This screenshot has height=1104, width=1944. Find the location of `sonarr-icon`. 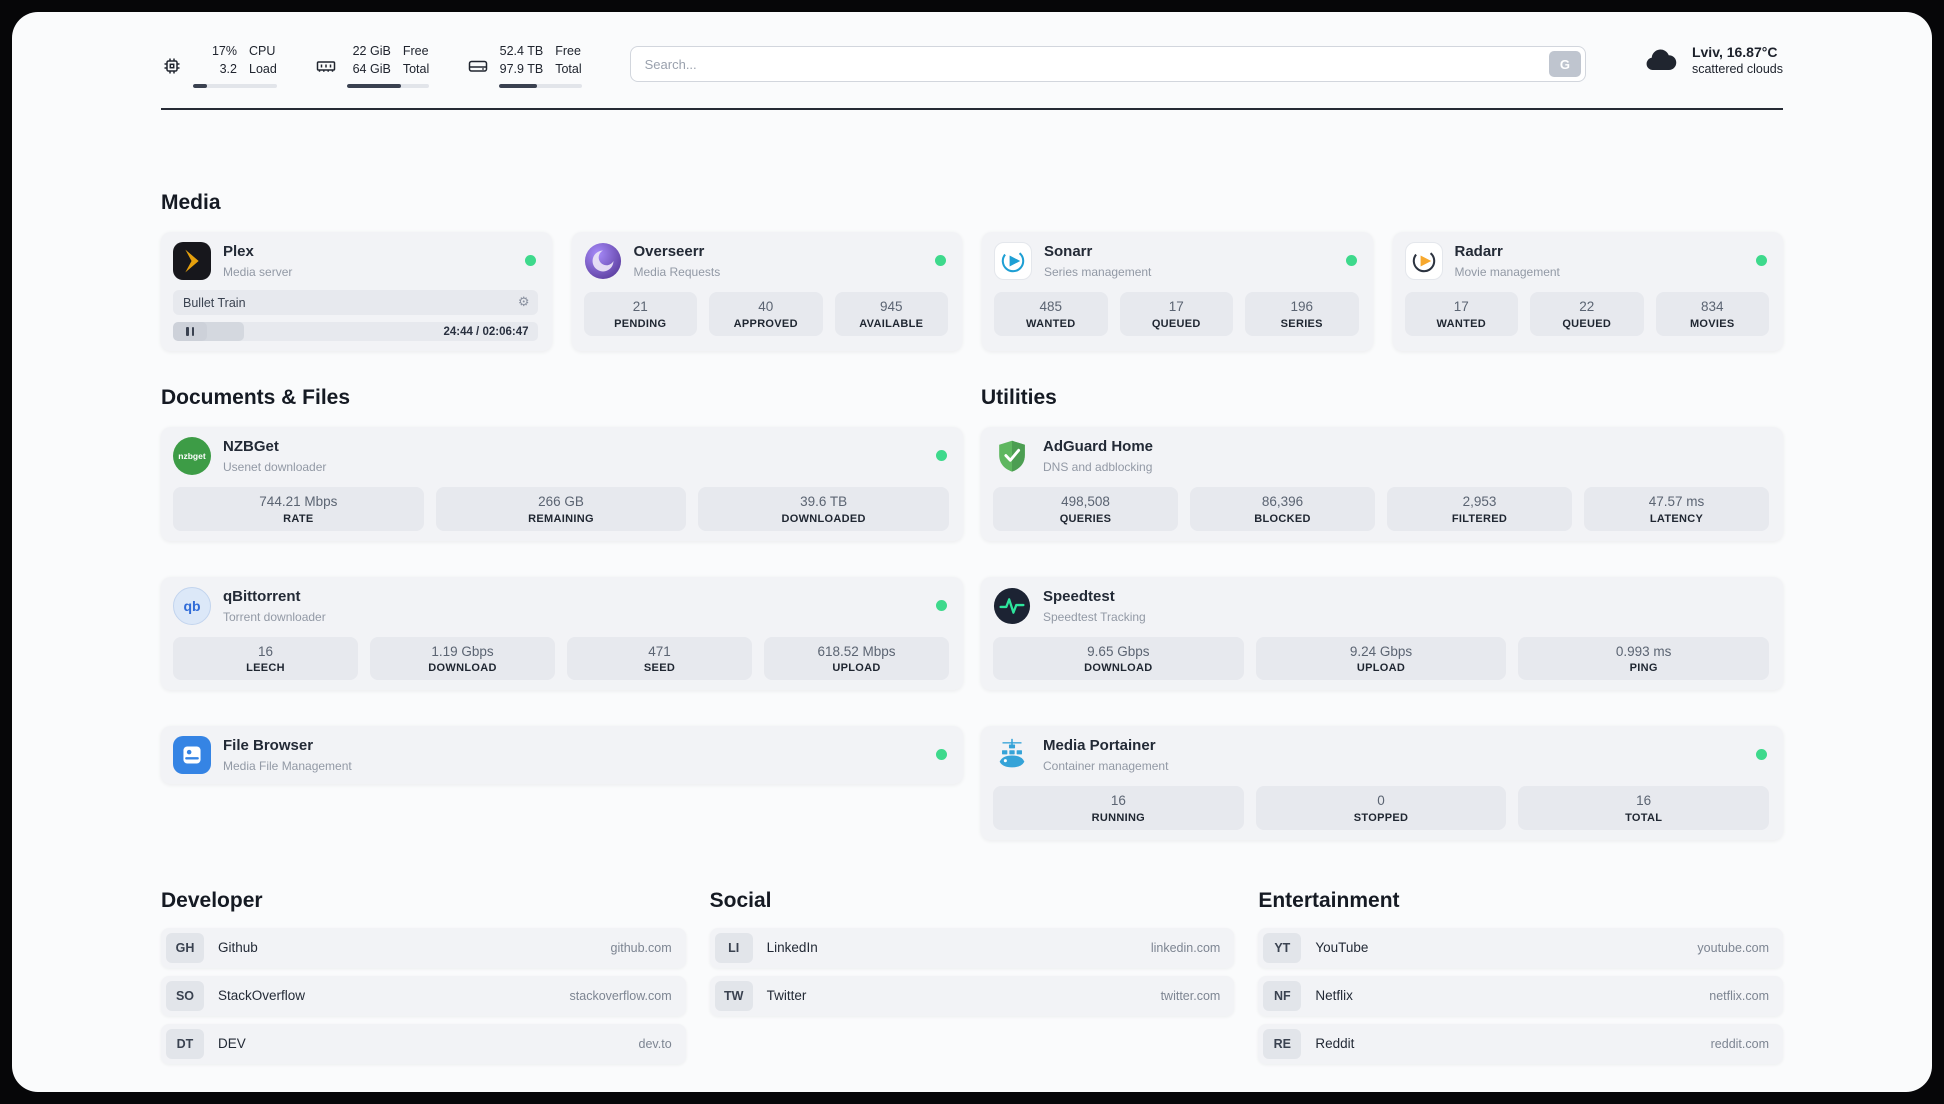

sonarr-icon is located at coordinates (1013, 261).